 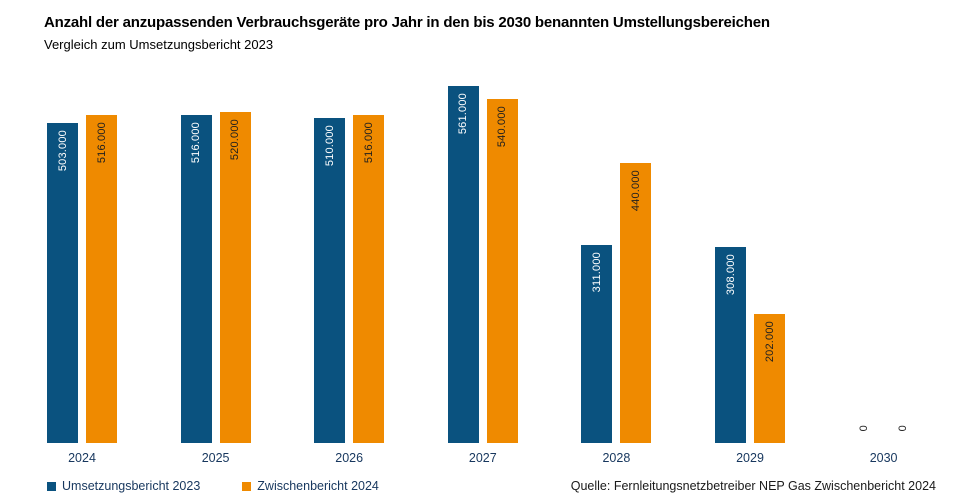 What do you see at coordinates (482, 458) in the screenshot?
I see `x-axis-label-2027: 2027` at bounding box center [482, 458].